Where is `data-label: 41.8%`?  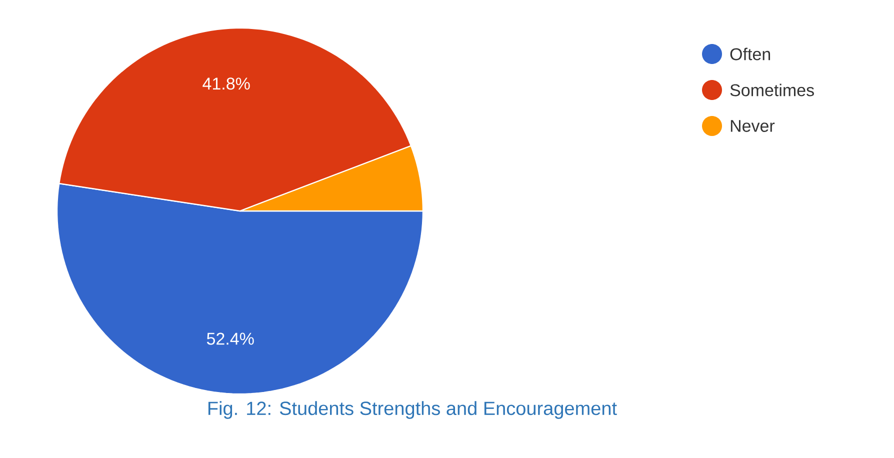 data-label: 41.8% is located at coordinates (226, 84).